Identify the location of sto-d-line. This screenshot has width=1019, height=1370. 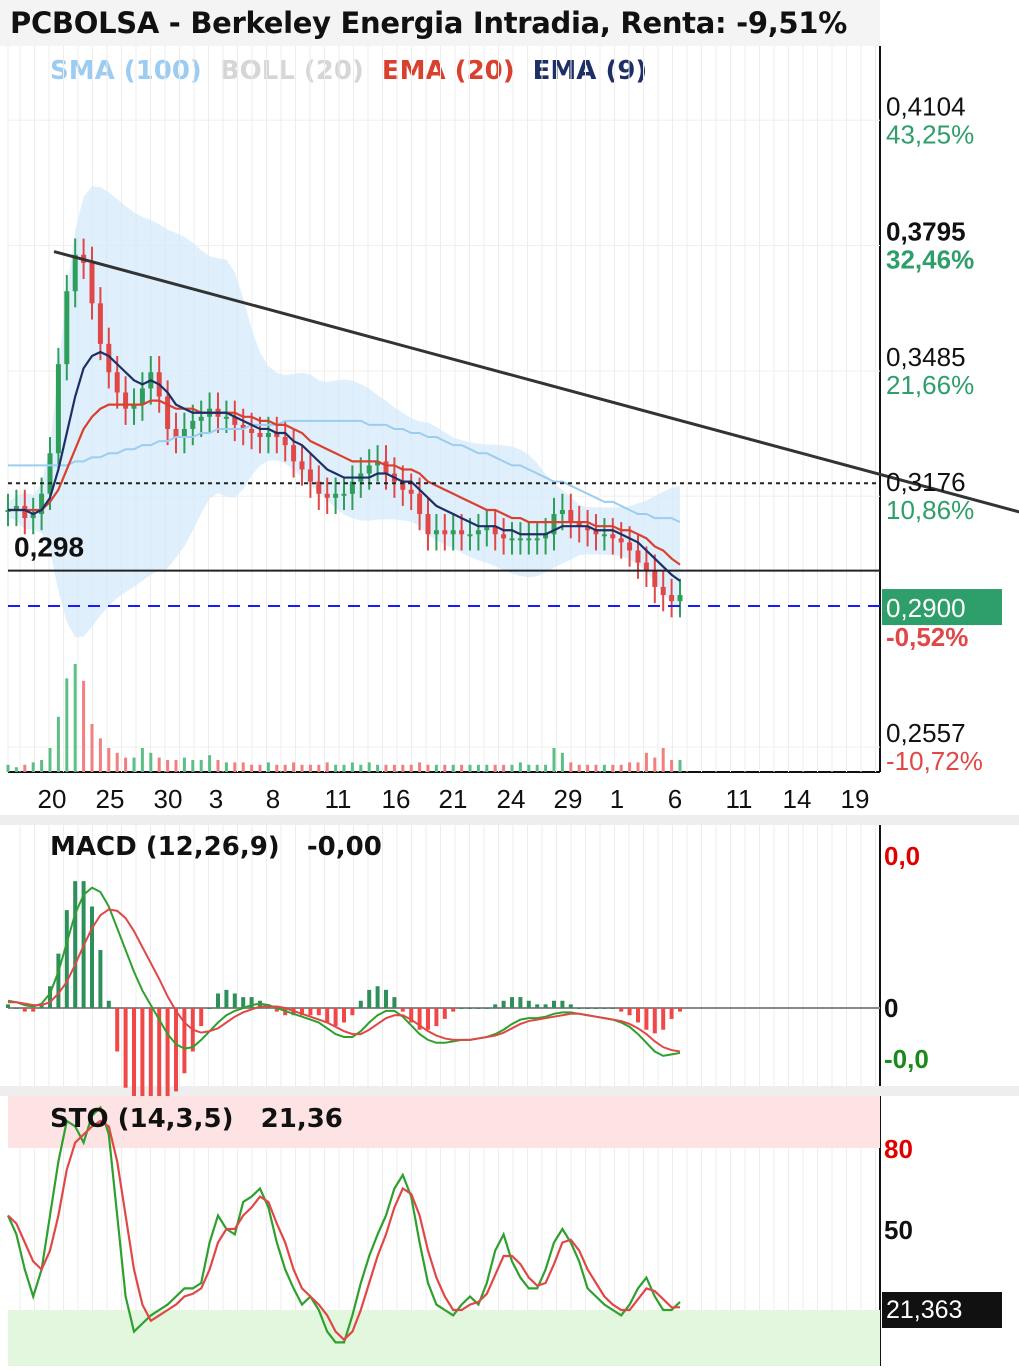
(343, 1230).